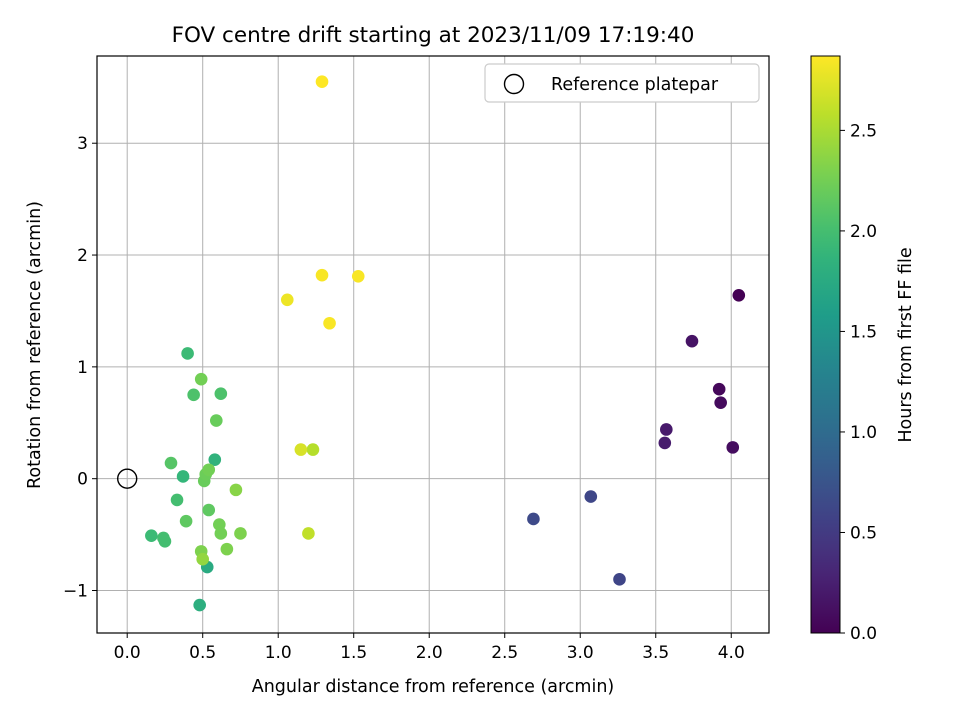  I want to click on reference-marker, so click(127, 478).